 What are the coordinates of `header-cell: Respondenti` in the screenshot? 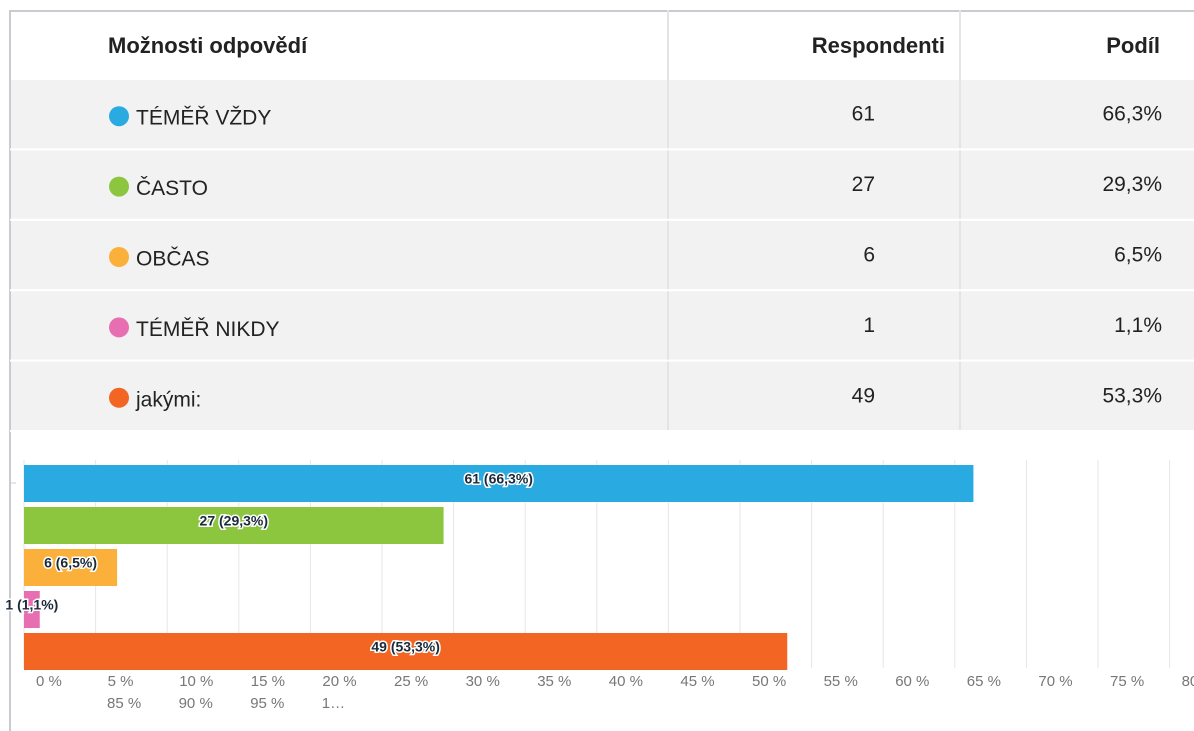 It's located at (878, 45).